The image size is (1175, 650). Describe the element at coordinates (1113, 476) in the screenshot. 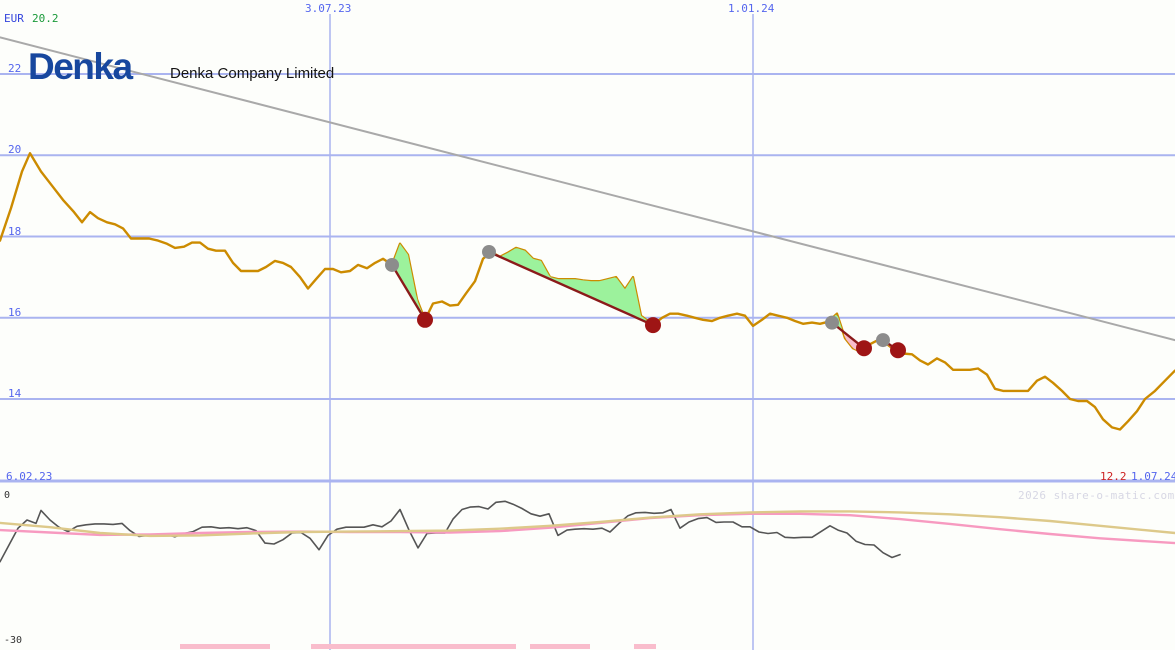

I see `y-axis-low-label: 12.2` at that location.